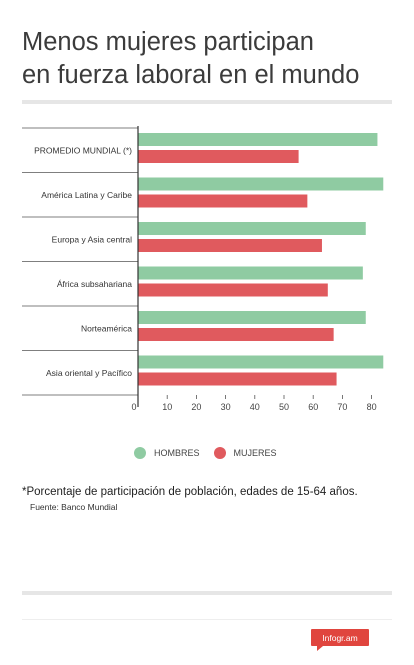  What do you see at coordinates (207, 593) in the screenshot?
I see `bottom-divider` at bounding box center [207, 593].